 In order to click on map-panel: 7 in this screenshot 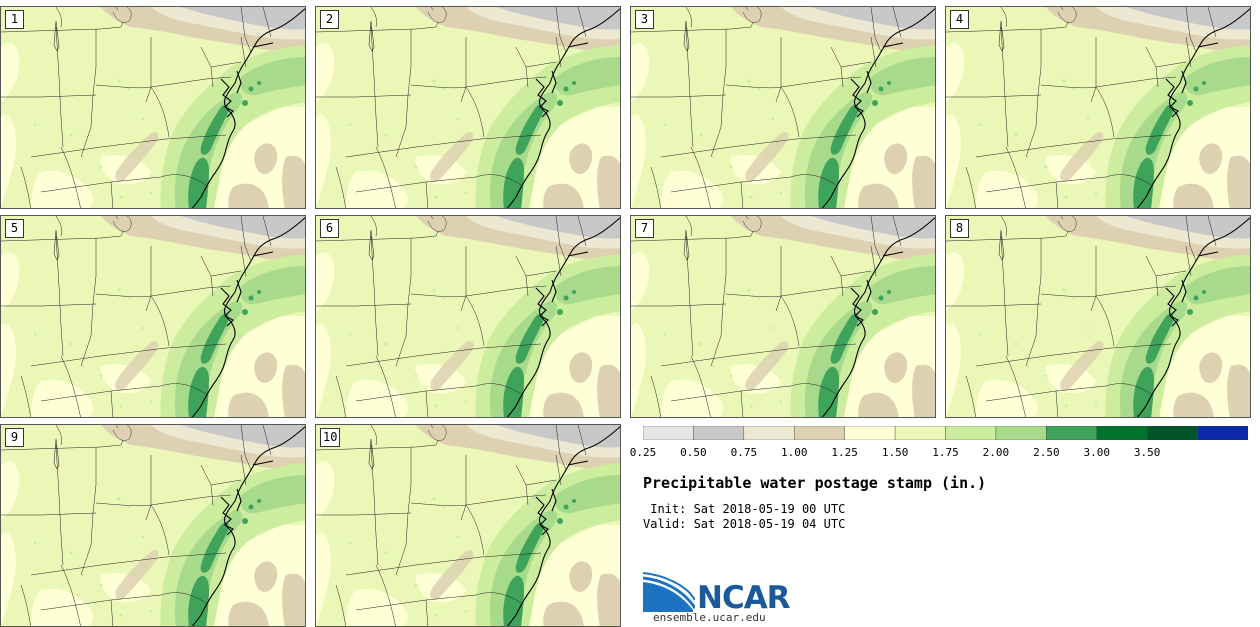, I will do `click(783, 316)`.